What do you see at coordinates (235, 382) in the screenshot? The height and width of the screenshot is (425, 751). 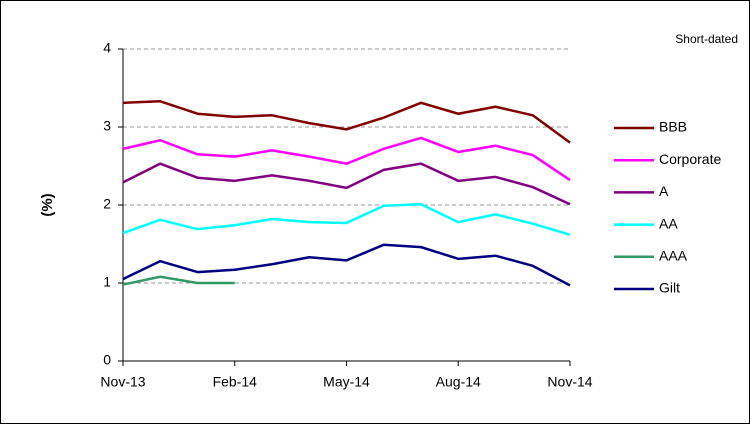 I see `x-tick-label: Feb-14` at bounding box center [235, 382].